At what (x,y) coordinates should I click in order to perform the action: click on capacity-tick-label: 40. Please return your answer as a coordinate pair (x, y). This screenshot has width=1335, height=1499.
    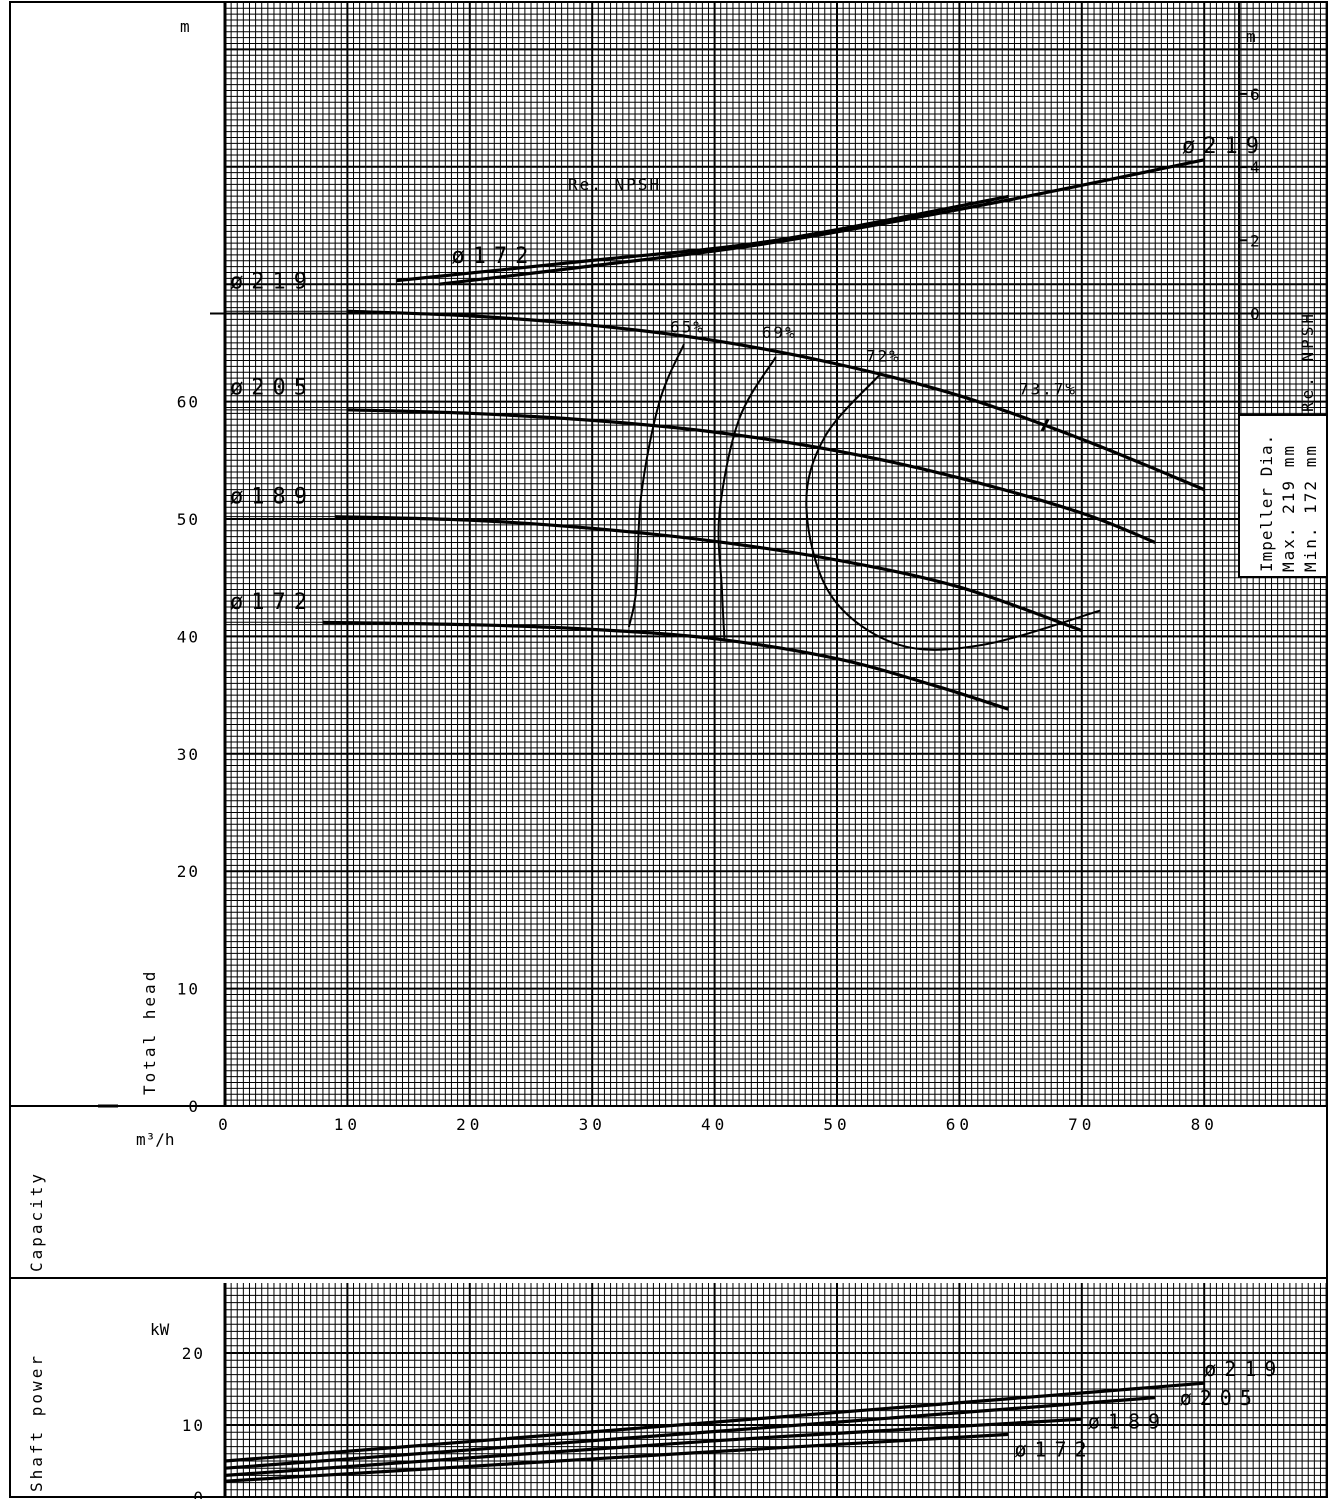
    Looking at the image, I should click on (714, 1124).